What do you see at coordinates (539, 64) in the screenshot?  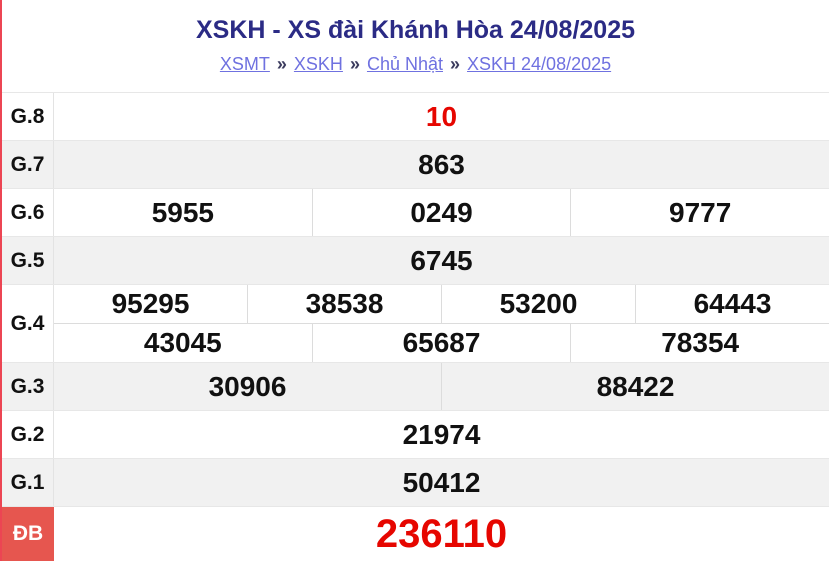 I see `breadcrumb-link-draw-date: XSKH 24/08/2025` at bounding box center [539, 64].